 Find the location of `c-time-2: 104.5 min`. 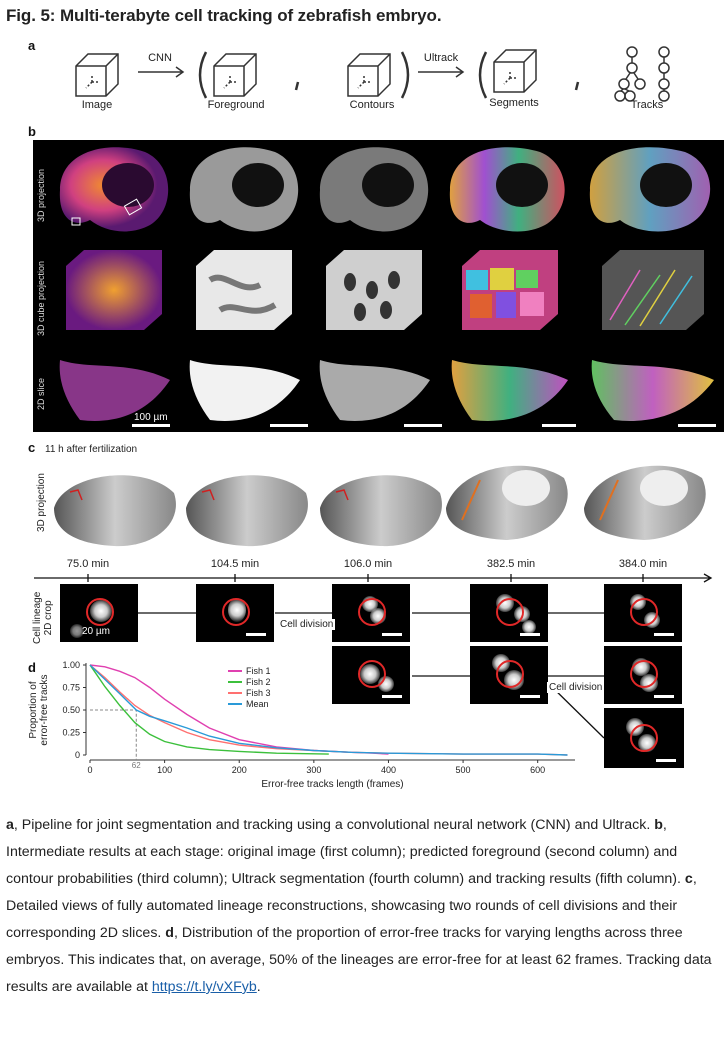

c-time-2: 104.5 min is located at coordinates (235, 564).